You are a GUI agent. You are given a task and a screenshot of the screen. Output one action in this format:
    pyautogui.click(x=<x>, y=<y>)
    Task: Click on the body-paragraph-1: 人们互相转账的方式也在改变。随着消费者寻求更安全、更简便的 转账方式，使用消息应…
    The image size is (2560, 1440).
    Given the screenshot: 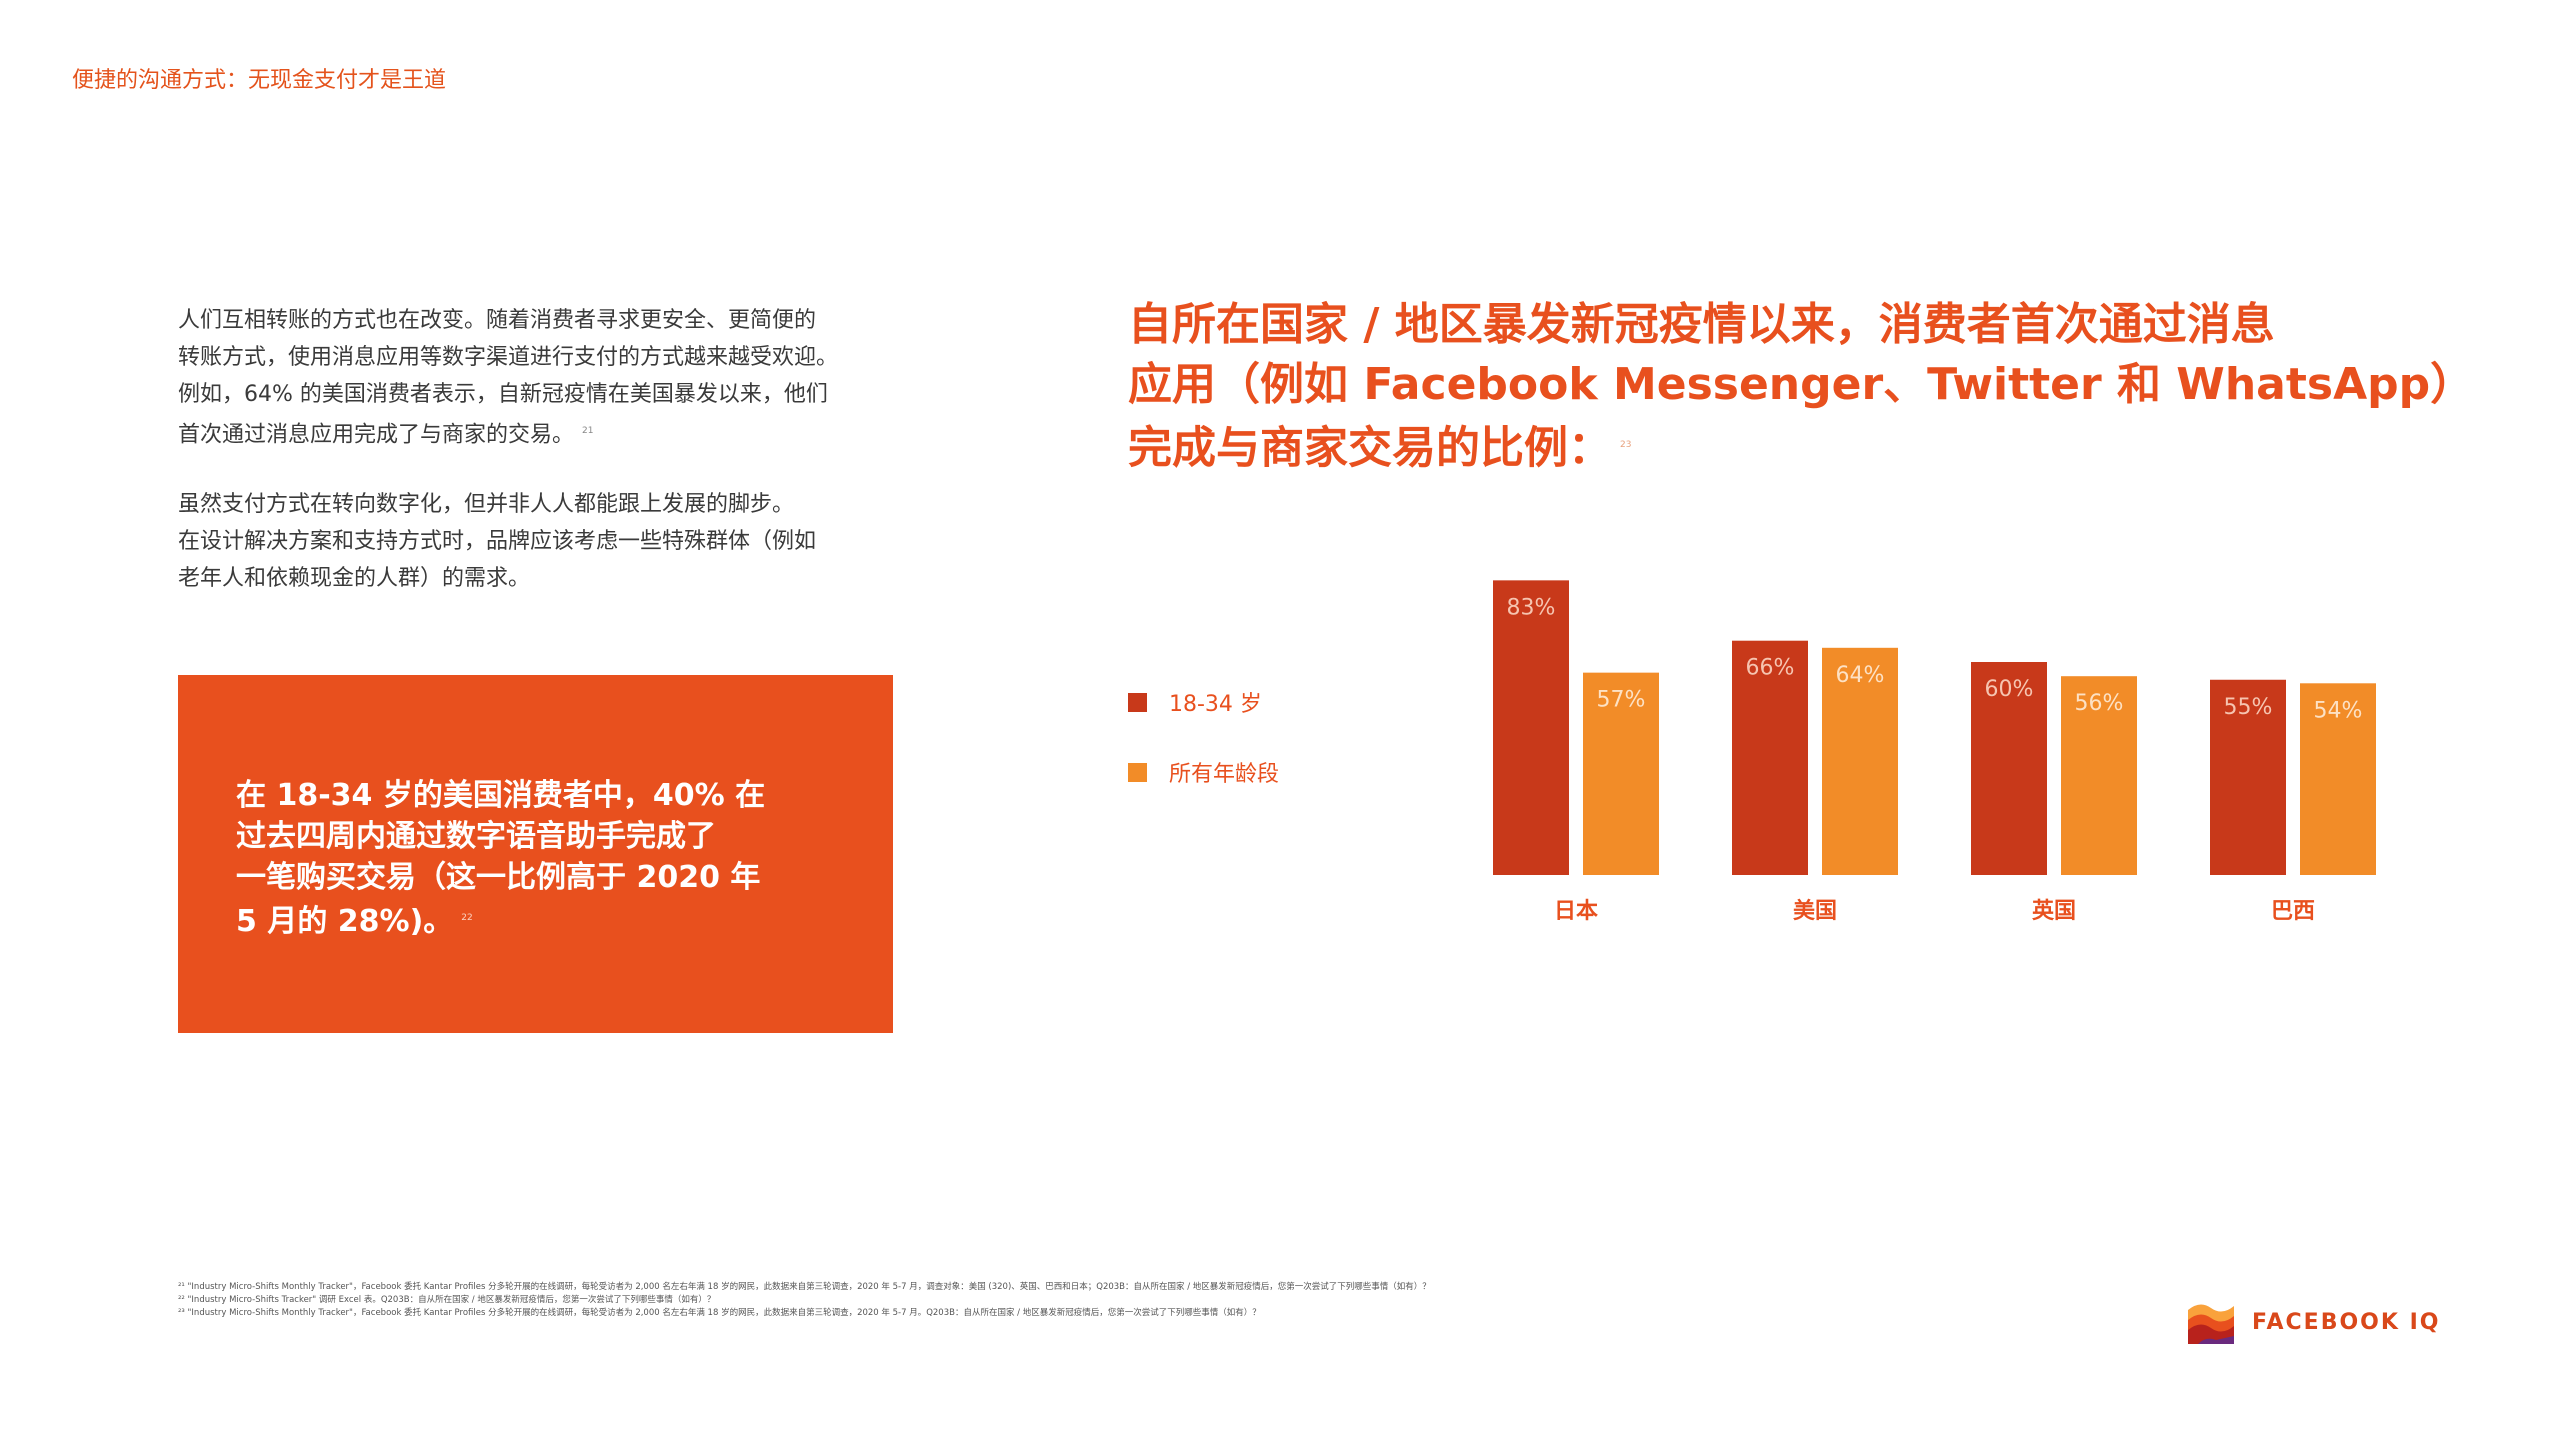 What is the action you would take?
    pyautogui.click(x=548, y=377)
    